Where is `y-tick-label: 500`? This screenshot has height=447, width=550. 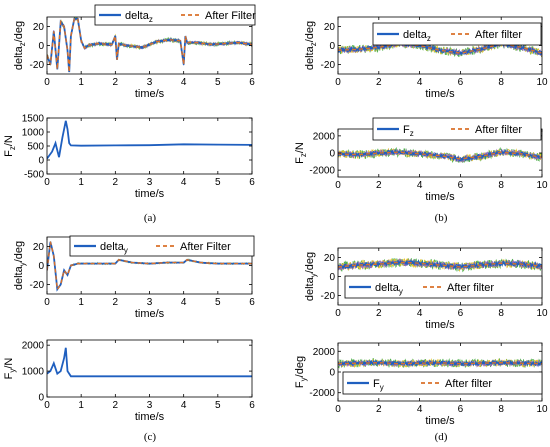
y-tick-label: 500 is located at coordinates (35, 147).